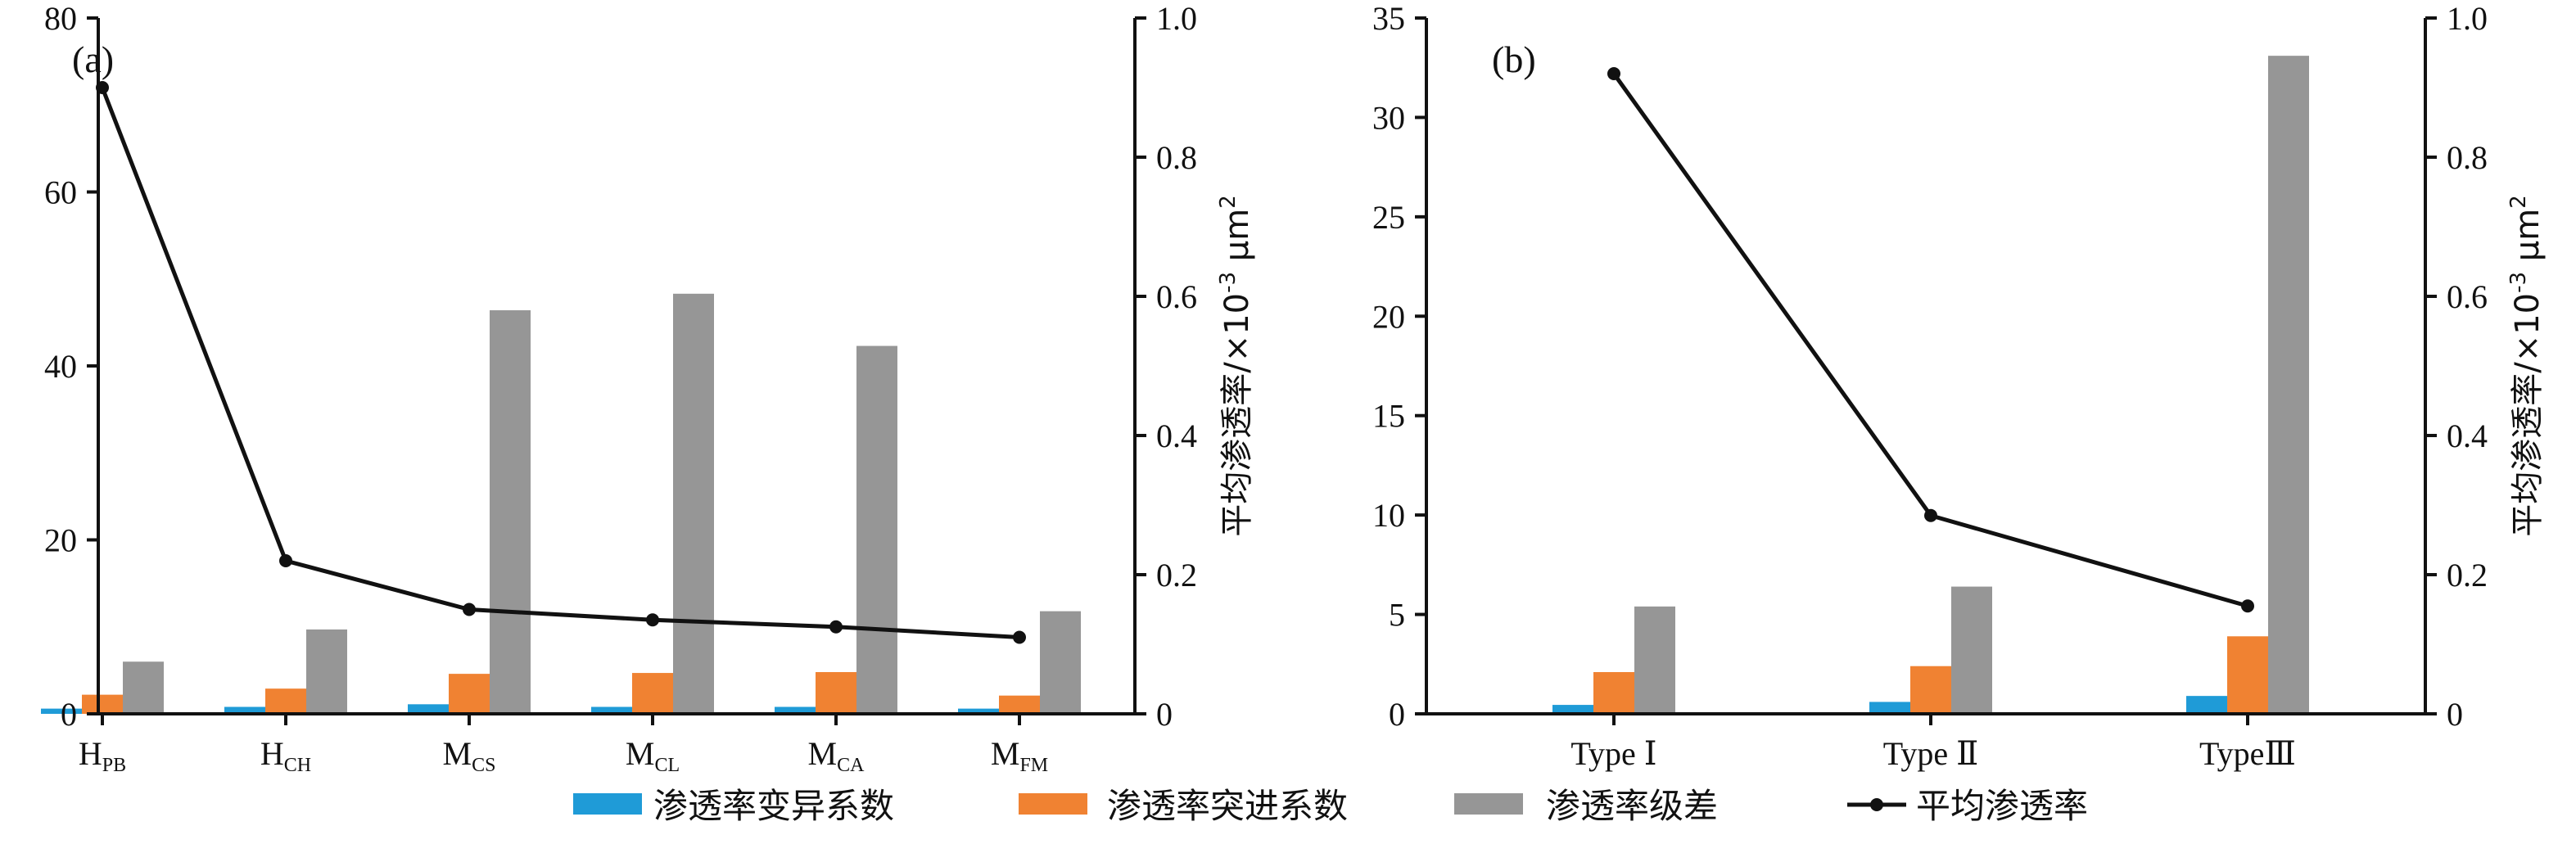 Image resolution: width=2576 pixels, height=844 pixels. Describe the element at coordinates (607, 804) in the screenshot. I see `legend-swatch-cv` at that location.